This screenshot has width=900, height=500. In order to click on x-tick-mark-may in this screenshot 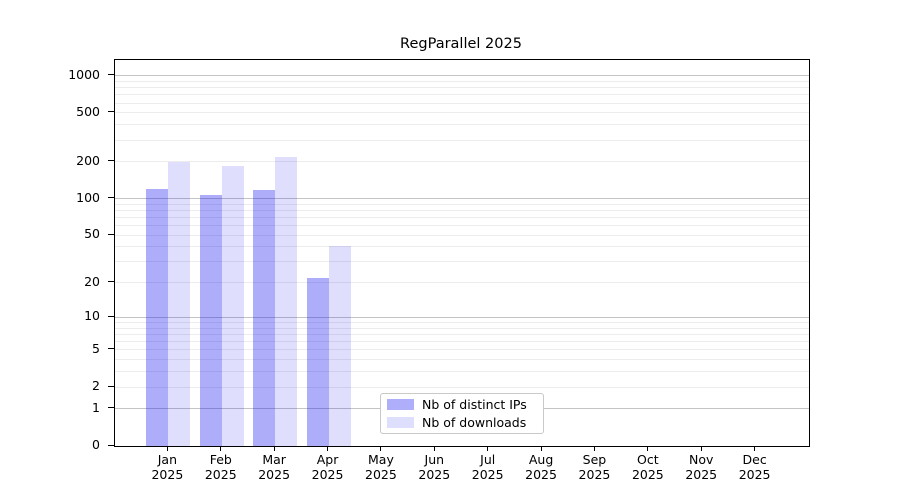, I will do `click(381, 448)`.